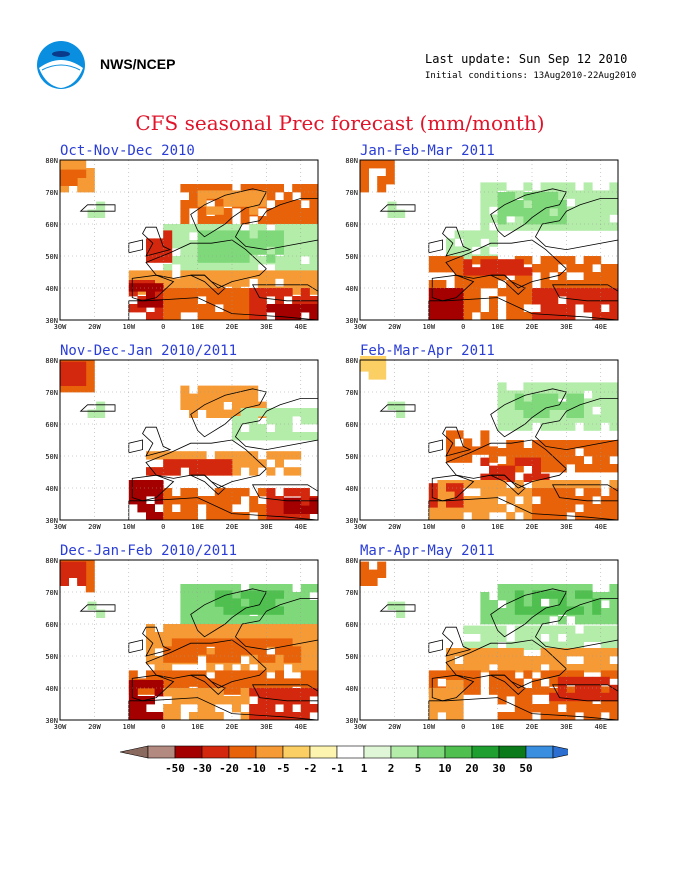  Describe the element at coordinates (360, 527) in the screenshot. I see `lon-tick-label: 30W` at that location.